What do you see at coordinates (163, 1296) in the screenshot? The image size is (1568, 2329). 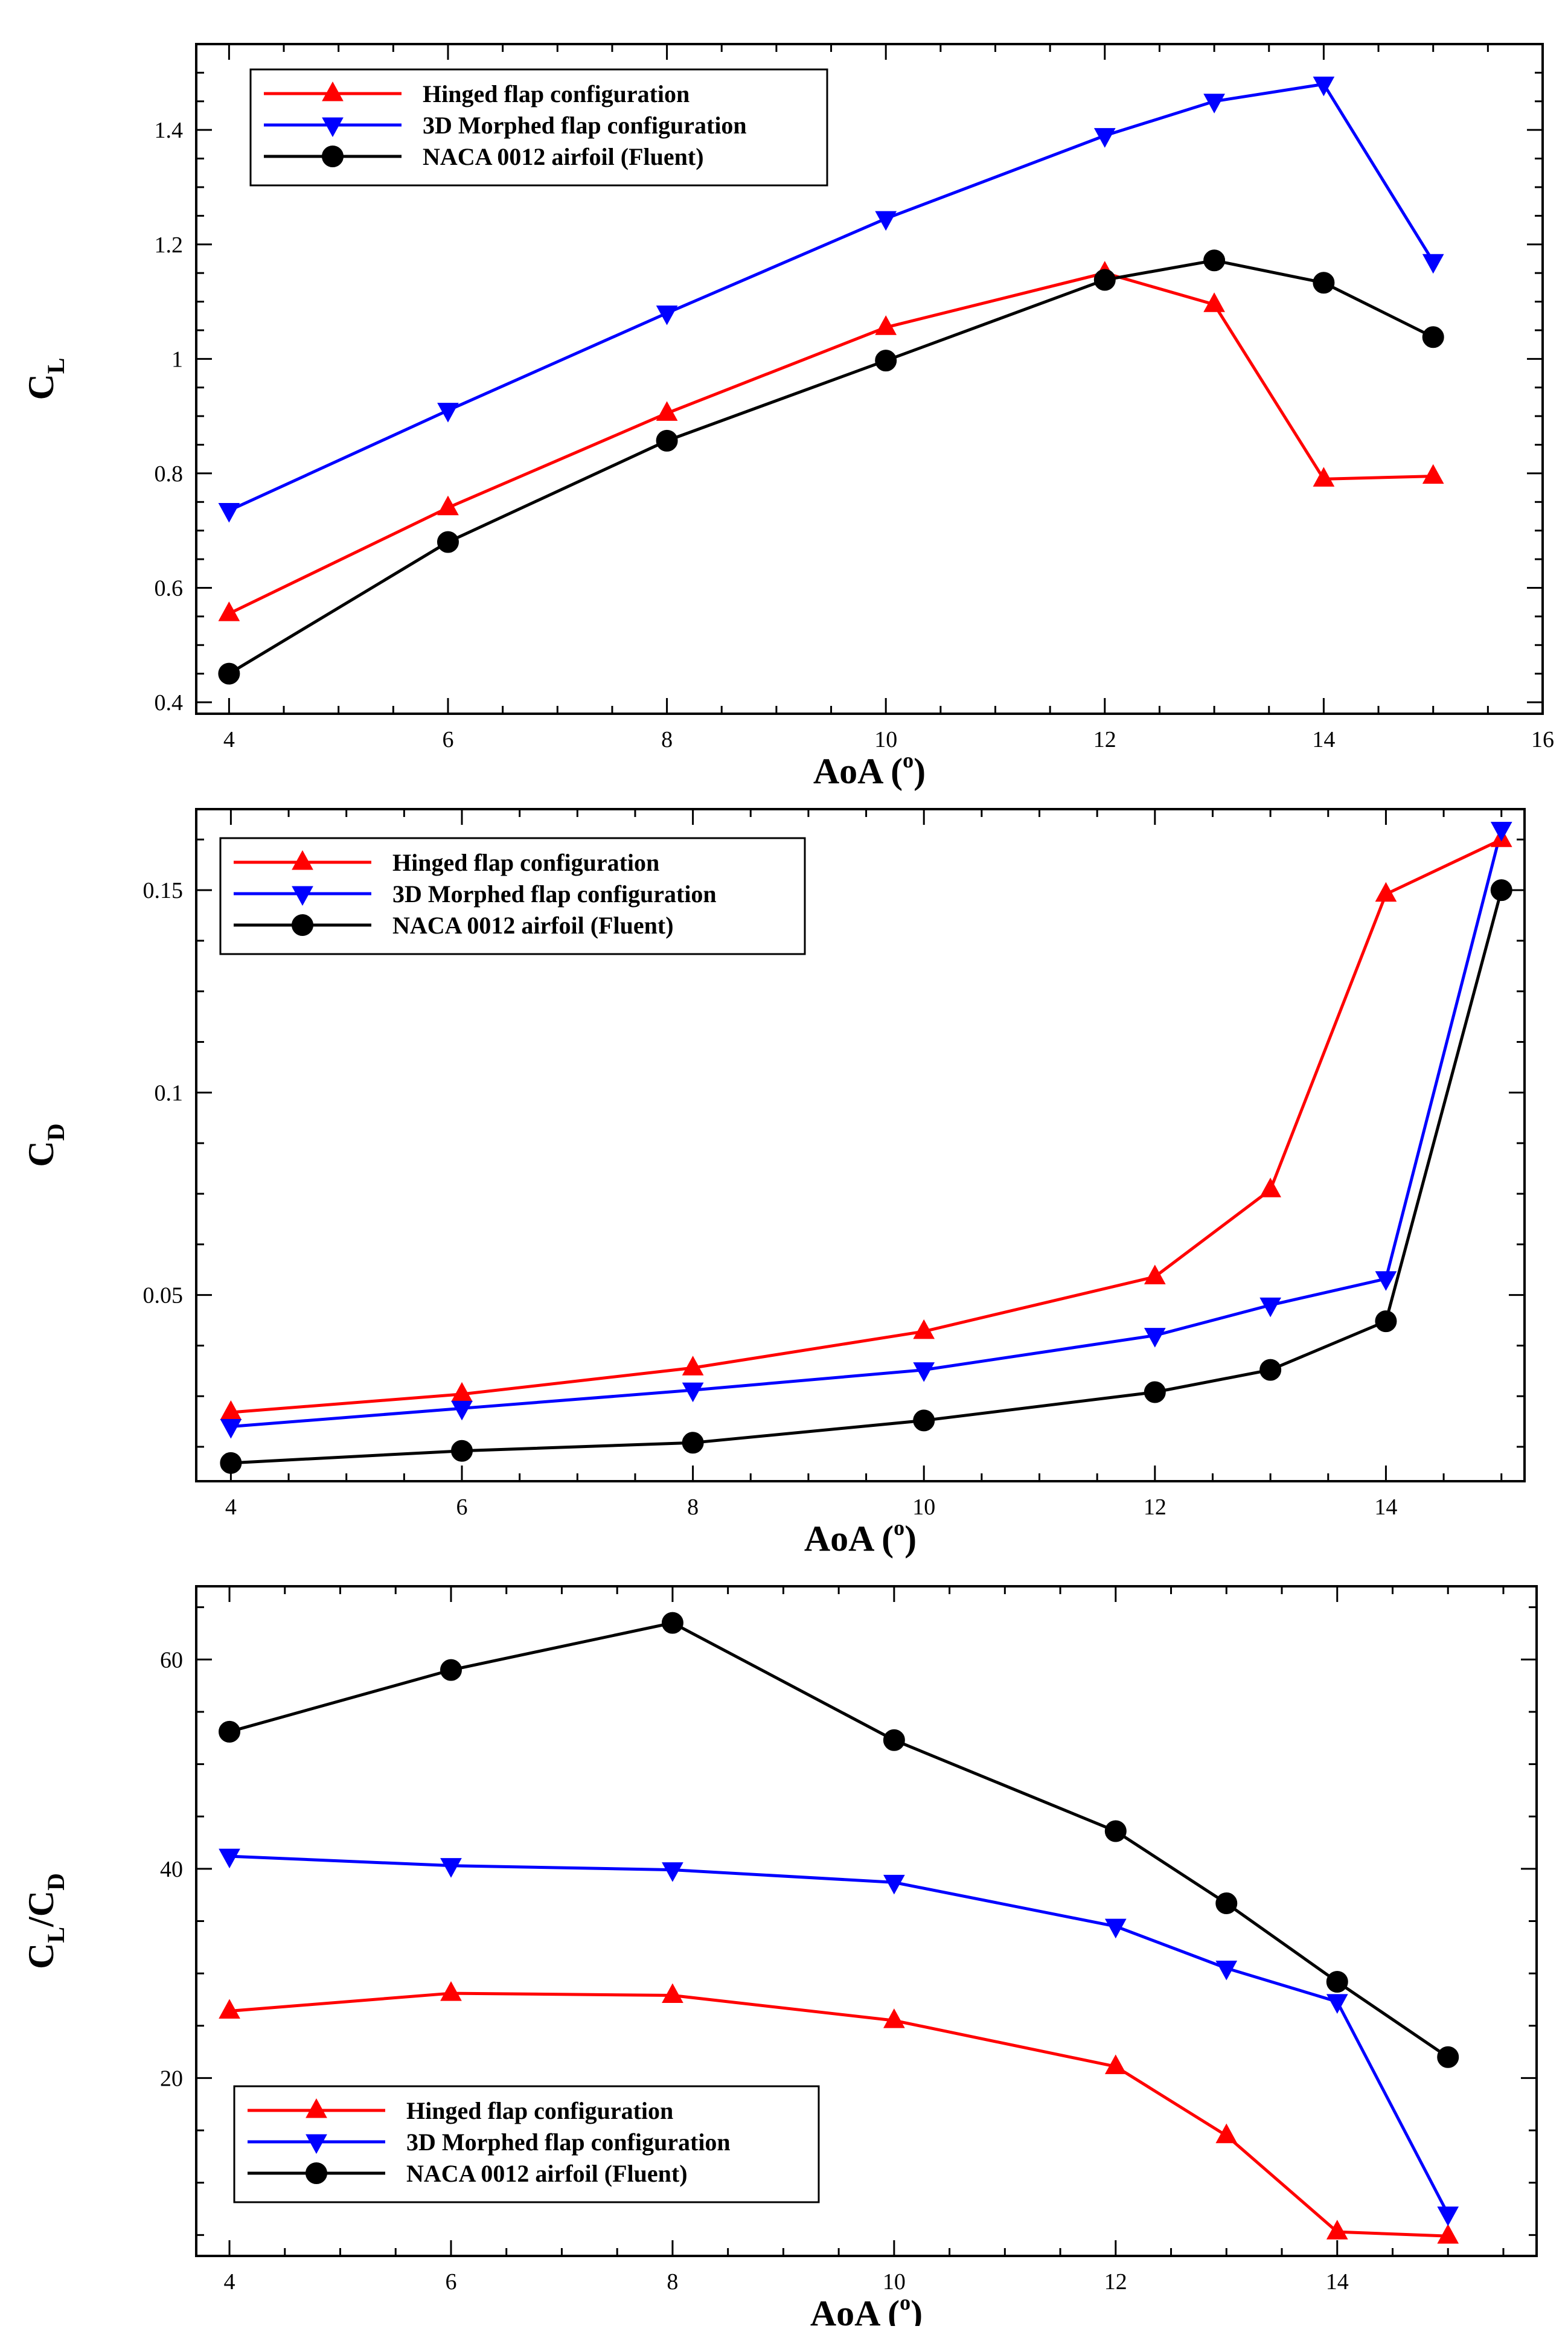 I see `y-tick-label: 0.05` at bounding box center [163, 1296].